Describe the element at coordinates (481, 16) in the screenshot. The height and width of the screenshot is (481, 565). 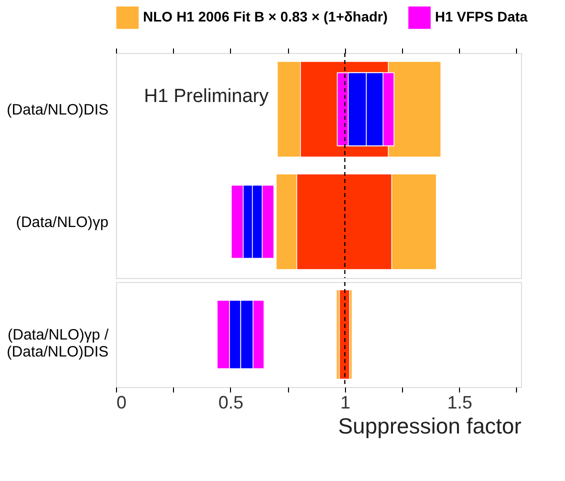
I see `legend-label: H1 VFPS Data` at that location.